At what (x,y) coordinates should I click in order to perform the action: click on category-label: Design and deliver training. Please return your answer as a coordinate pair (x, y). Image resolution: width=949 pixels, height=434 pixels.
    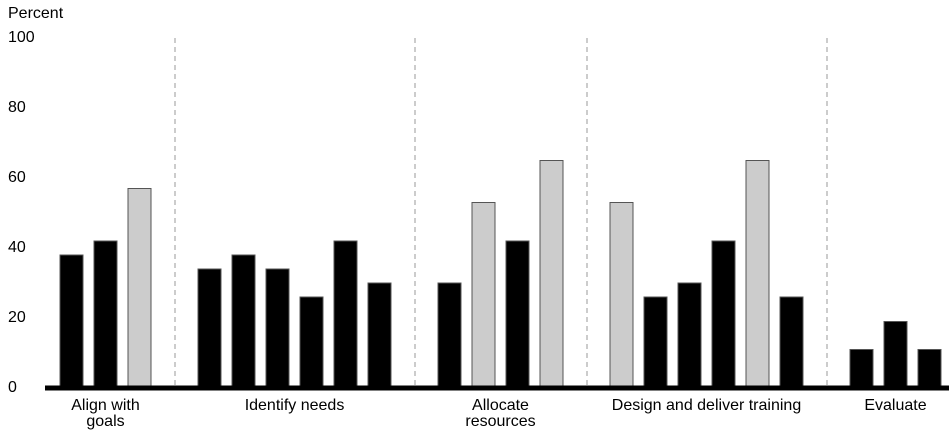
    Looking at the image, I should click on (706, 405).